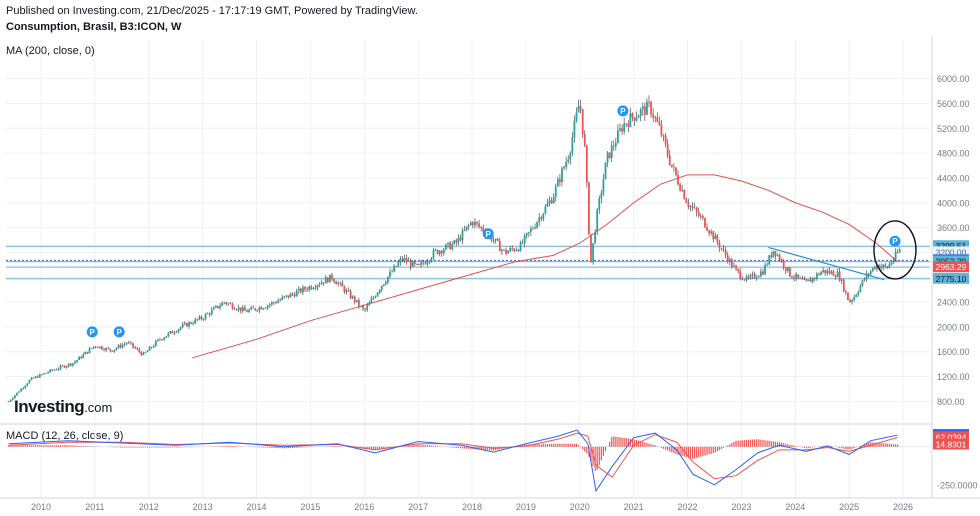  I want to click on y-tick-label: 2000.00, so click(953, 327).